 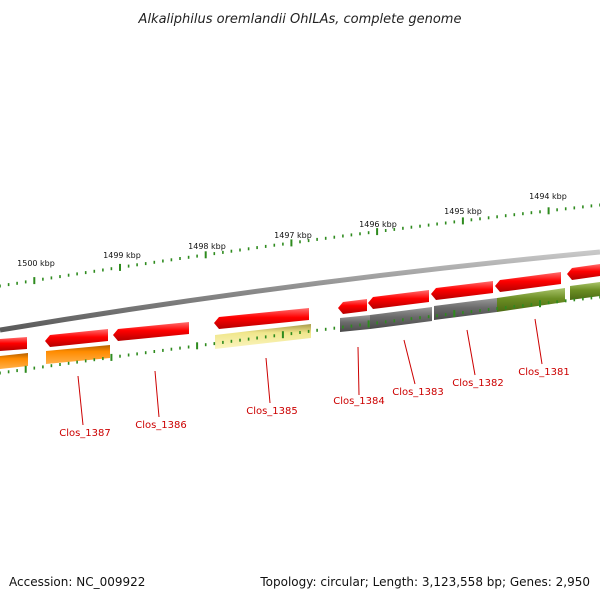 I want to click on gene-label: Clos_1385, so click(x=272, y=411).